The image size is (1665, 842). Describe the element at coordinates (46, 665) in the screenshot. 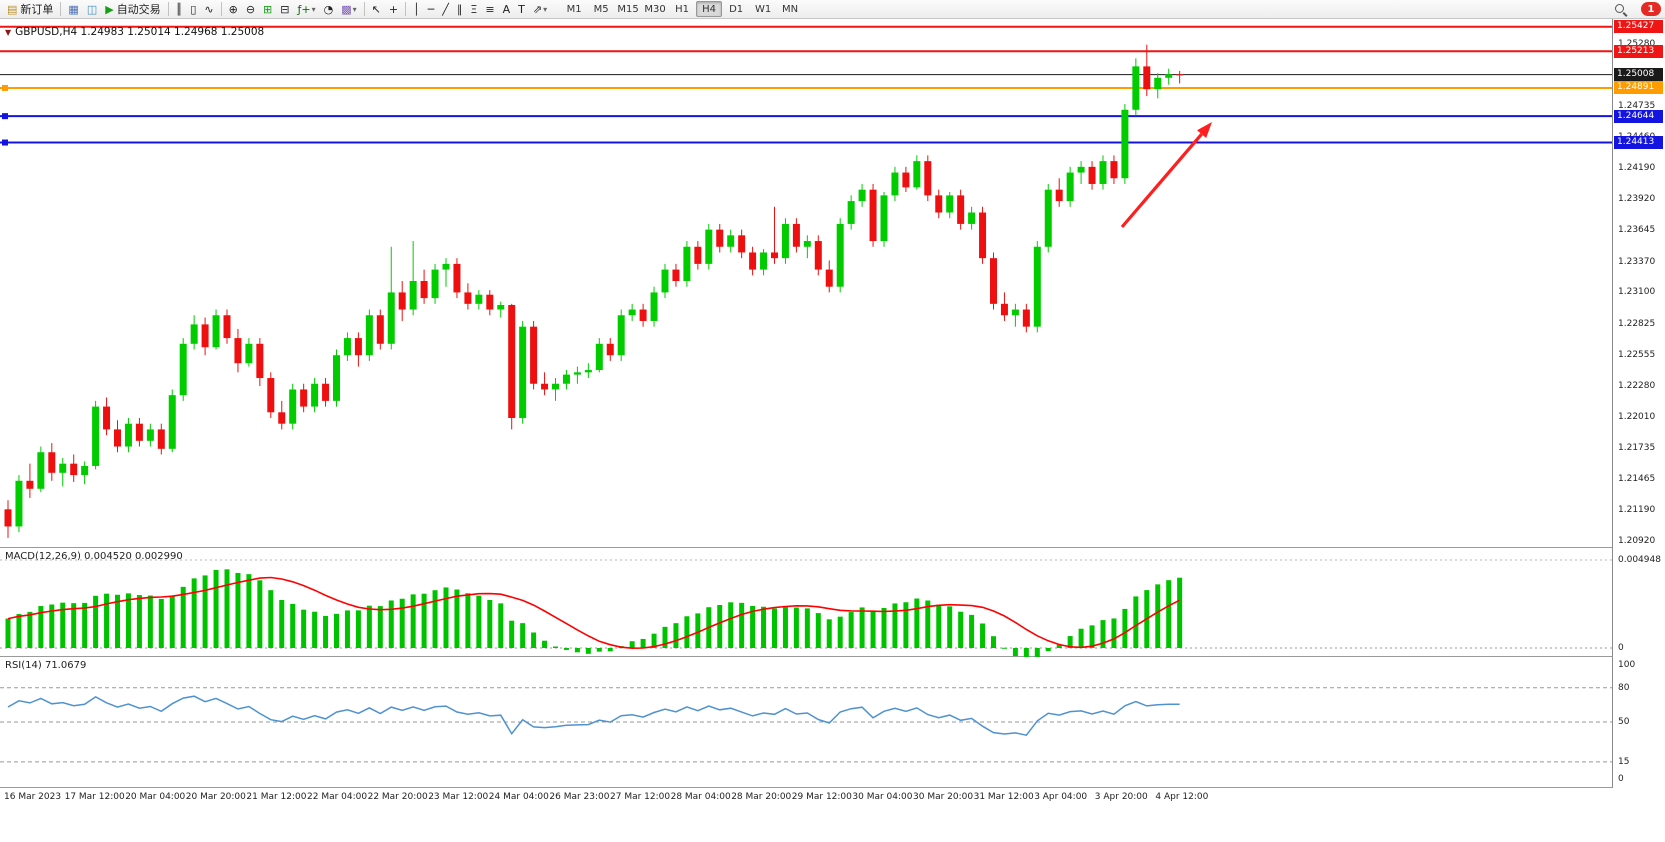

I see `rsi-label: RSI(14) 71.0679` at that location.